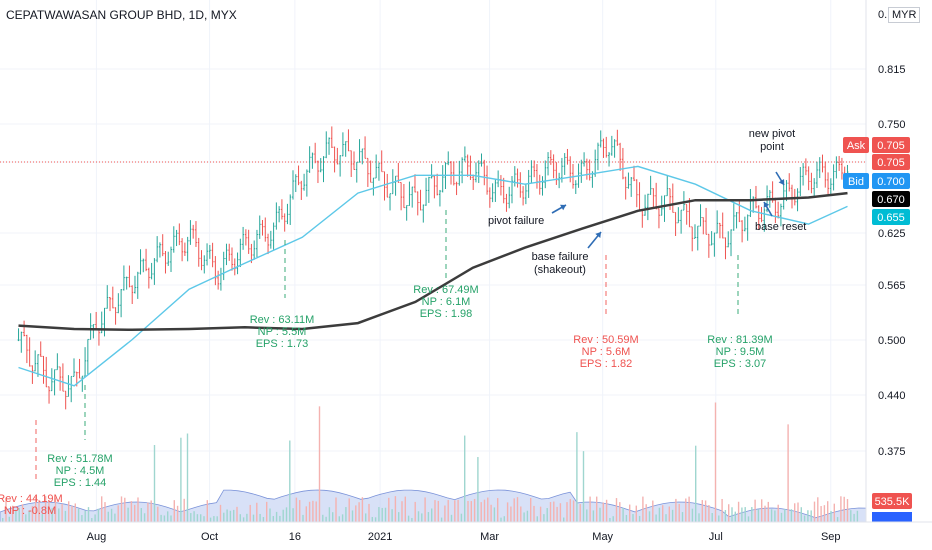 This screenshot has height=550, width=932. What do you see at coordinates (516, 221) in the screenshot?
I see `annotation-pivot-failure: pivot failure` at bounding box center [516, 221].